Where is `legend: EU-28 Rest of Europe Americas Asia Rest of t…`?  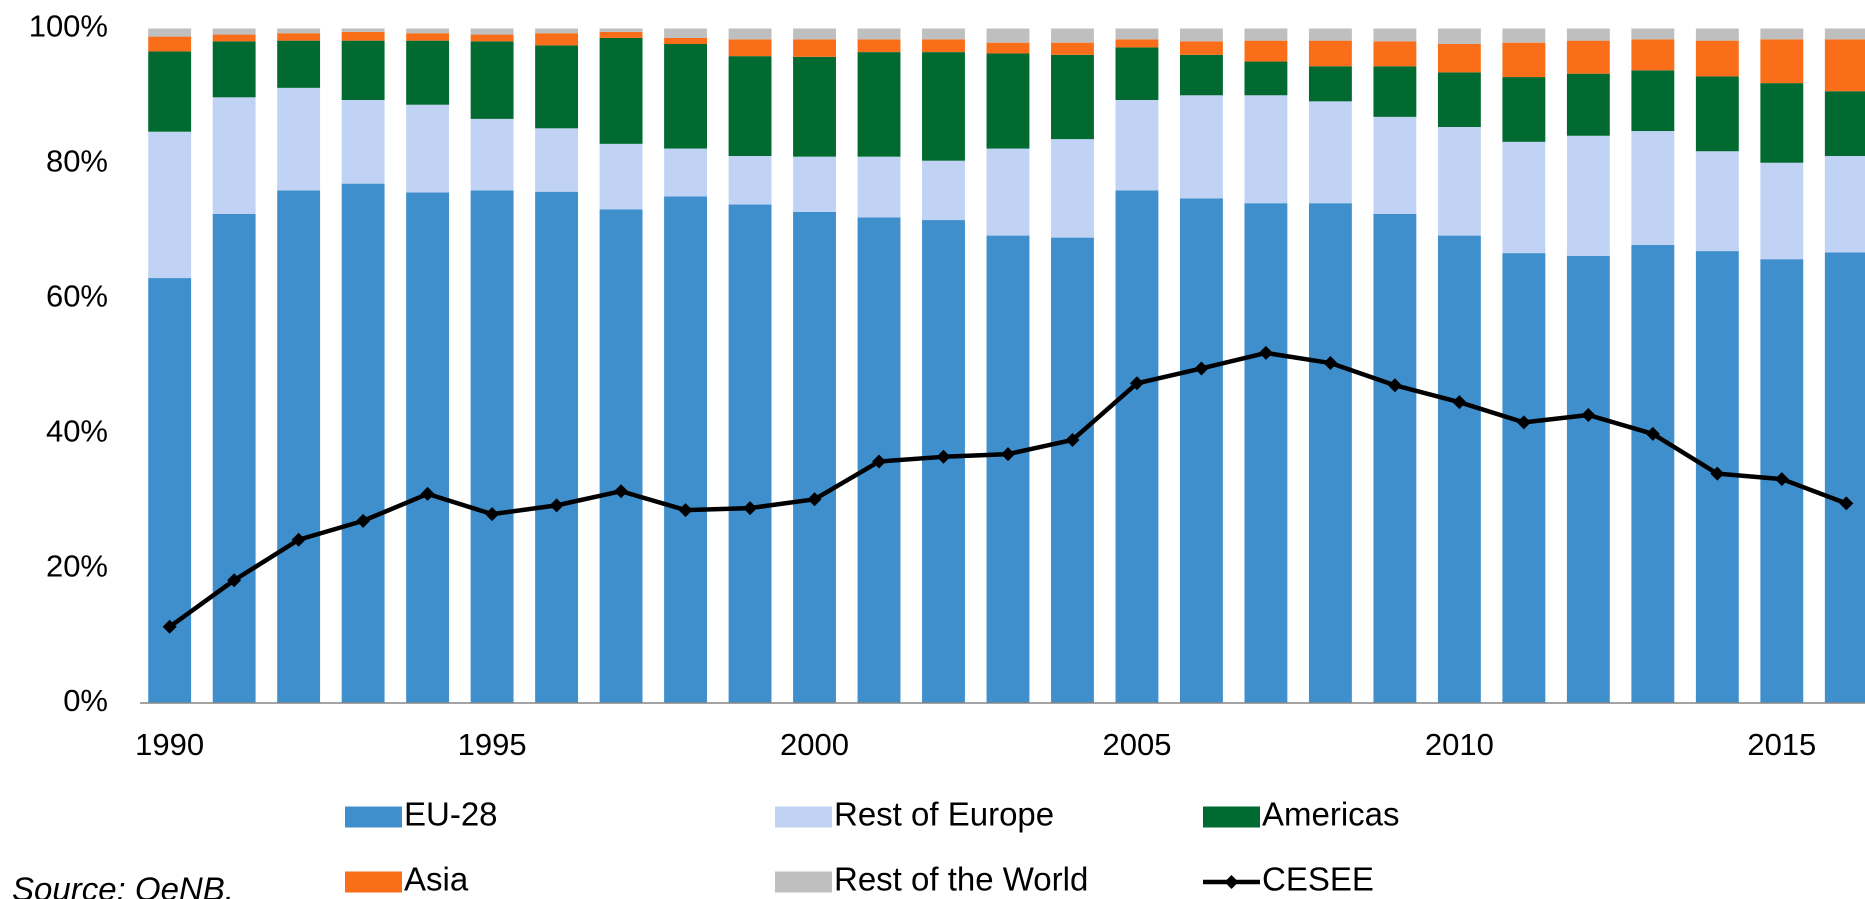 legend: EU-28 Rest of Europe Americas Asia Rest of t… is located at coordinates (872, 847).